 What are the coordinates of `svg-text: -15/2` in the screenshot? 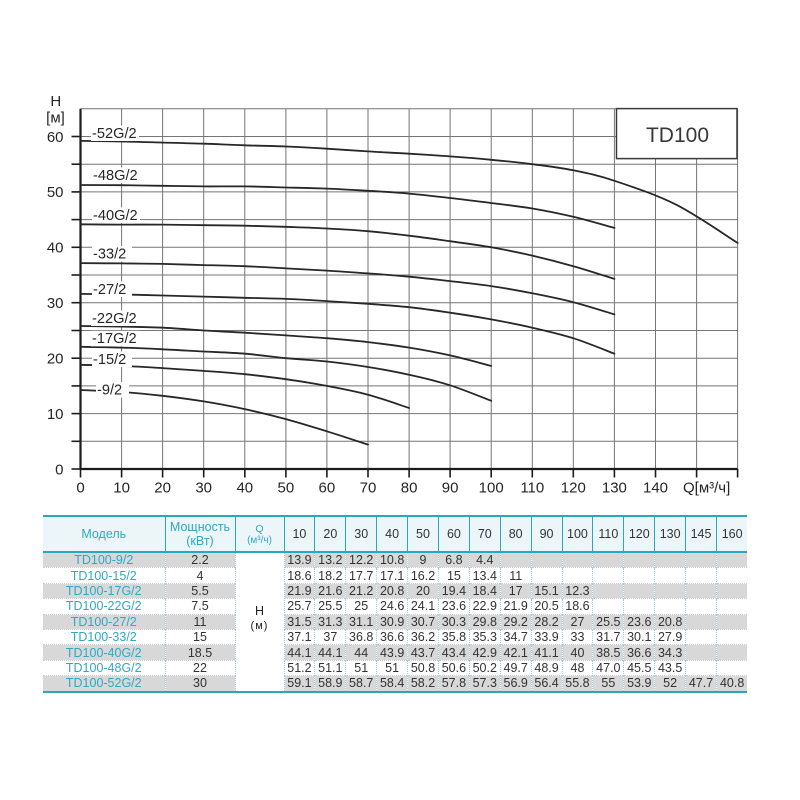 It's located at (109, 360).